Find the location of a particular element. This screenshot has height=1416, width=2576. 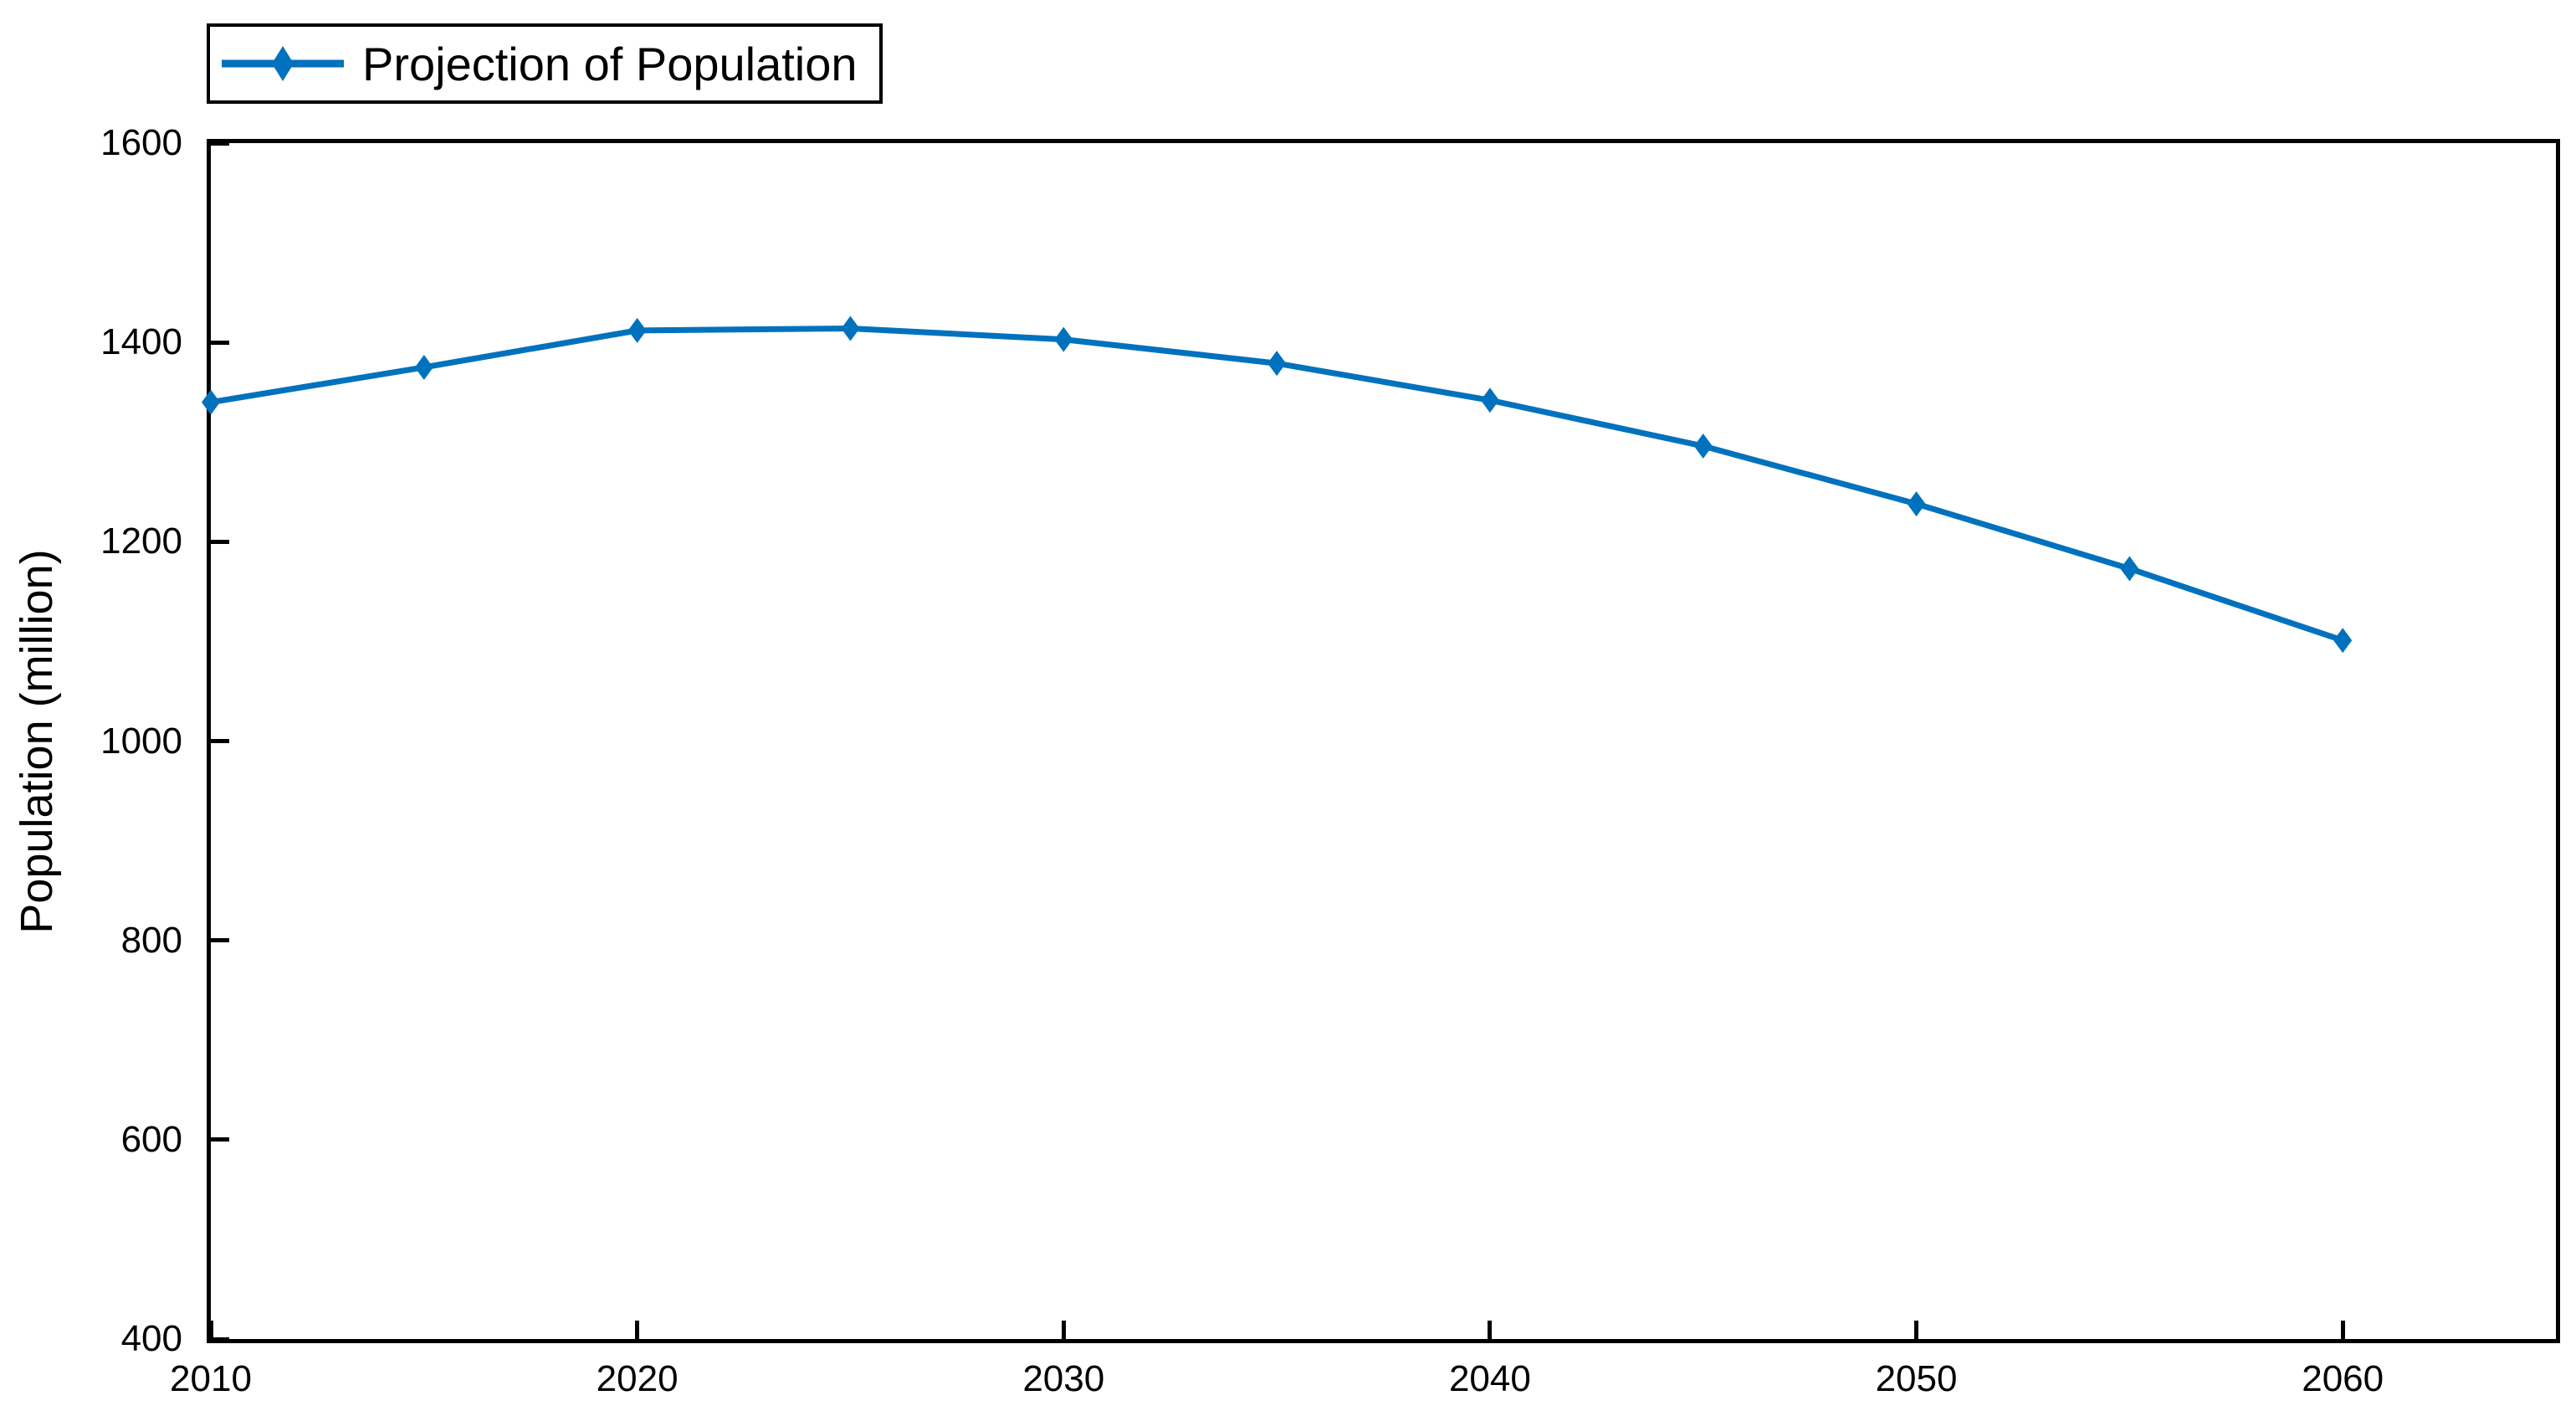

x-tick-label: 2010 is located at coordinates (211, 1378).